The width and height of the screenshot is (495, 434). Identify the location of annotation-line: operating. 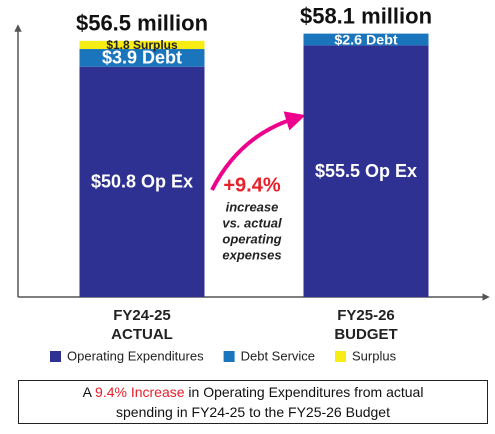
(251, 238).